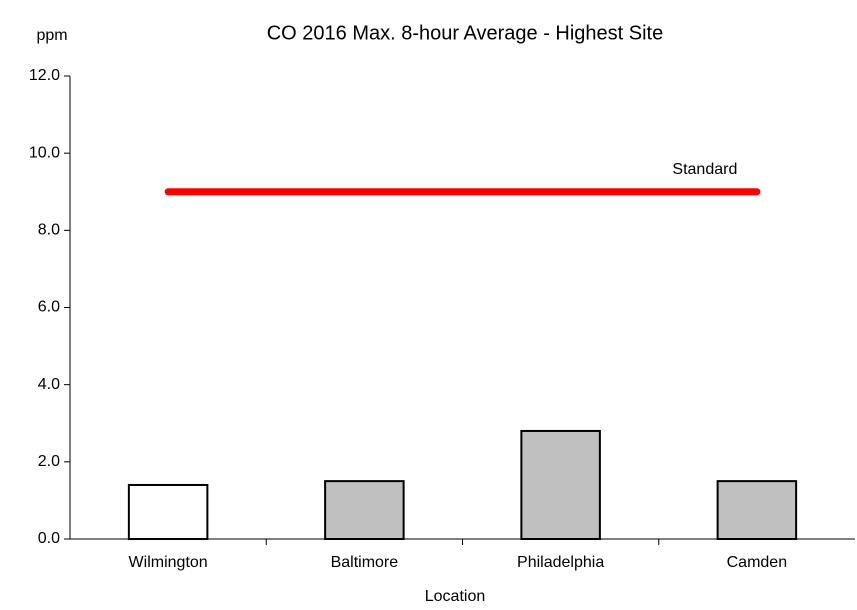  What do you see at coordinates (49, 230) in the screenshot?
I see `y-tick-label: 8.0` at bounding box center [49, 230].